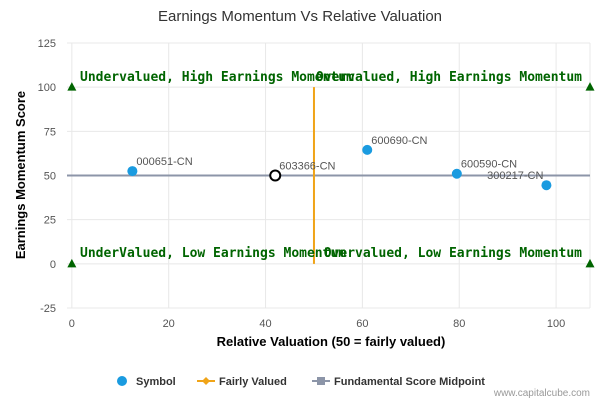 Image resolution: width=600 pixels, height=400 pixels. What do you see at coordinates (556, 324) in the screenshot?
I see `x-tick-label: 100` at bounding box center [556, 324].